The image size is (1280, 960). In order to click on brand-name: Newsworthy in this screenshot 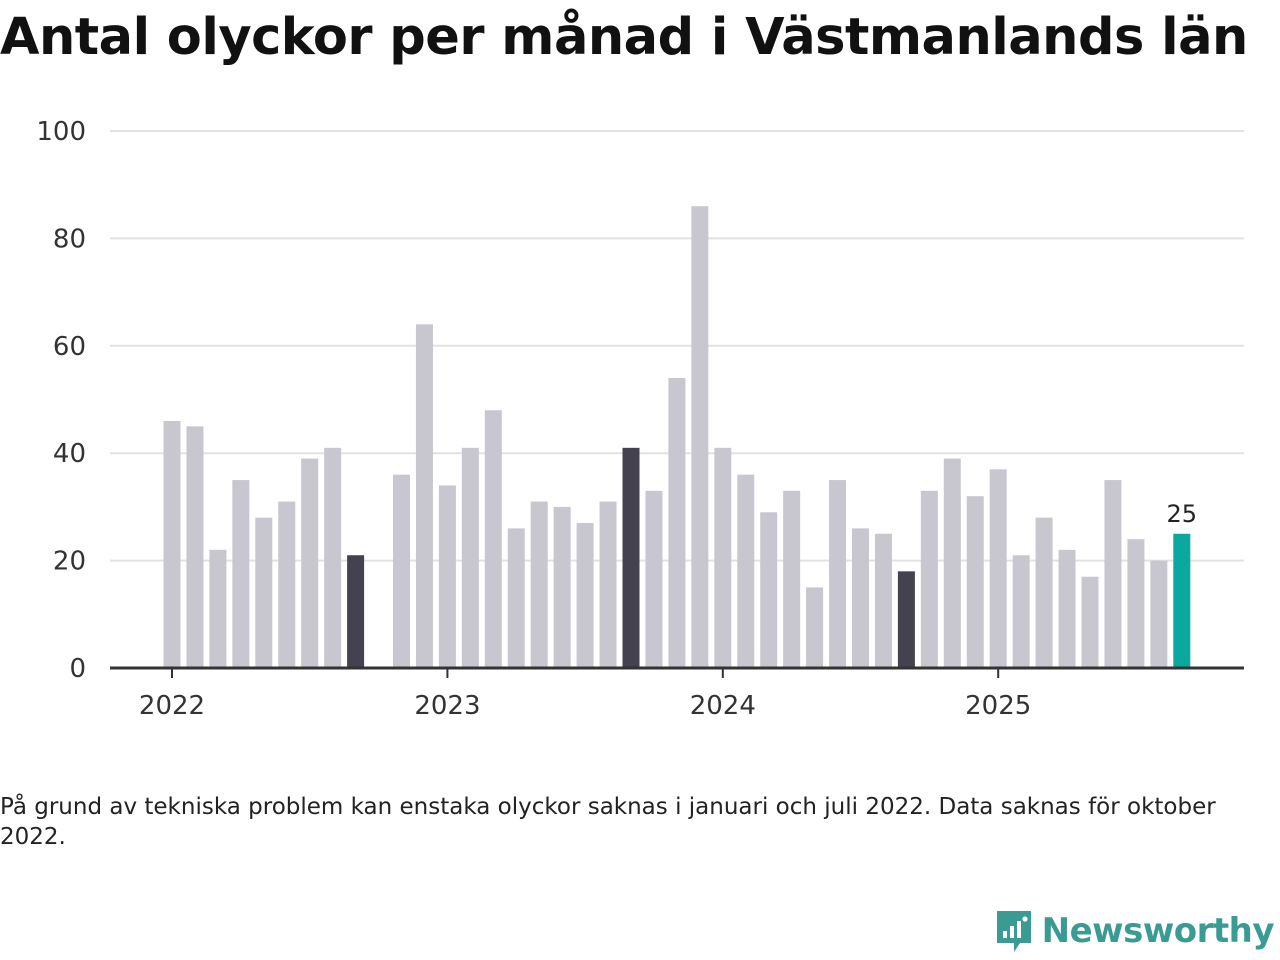, I will do `click(1158, 931)`.